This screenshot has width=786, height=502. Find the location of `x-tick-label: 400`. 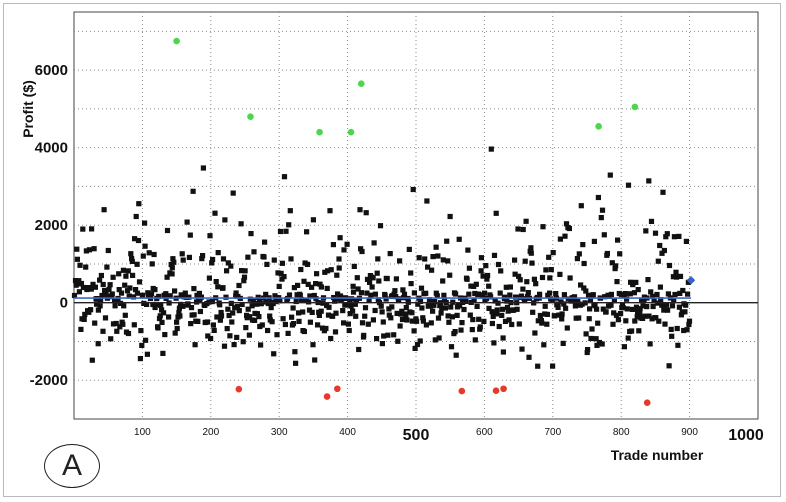

x-tick-label: 400 is located at coordinates (347, 432).